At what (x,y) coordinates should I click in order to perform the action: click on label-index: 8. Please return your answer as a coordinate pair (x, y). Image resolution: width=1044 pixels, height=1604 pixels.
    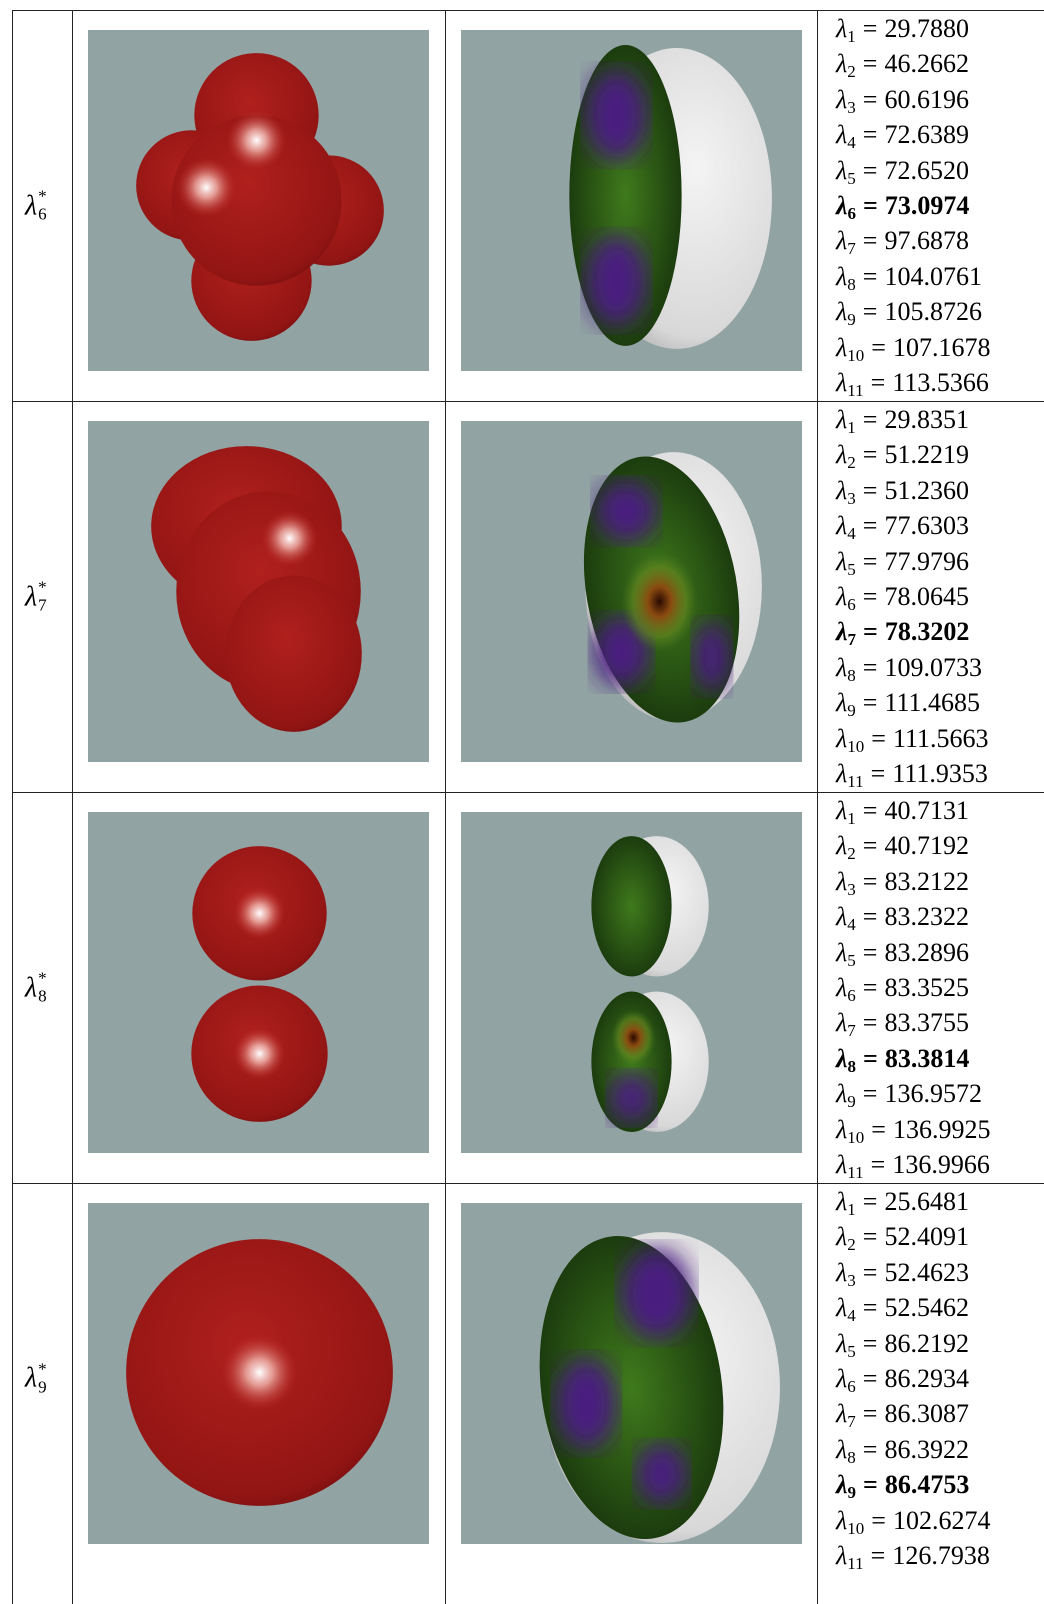
    Looking at the image, I should click on (42, 996).